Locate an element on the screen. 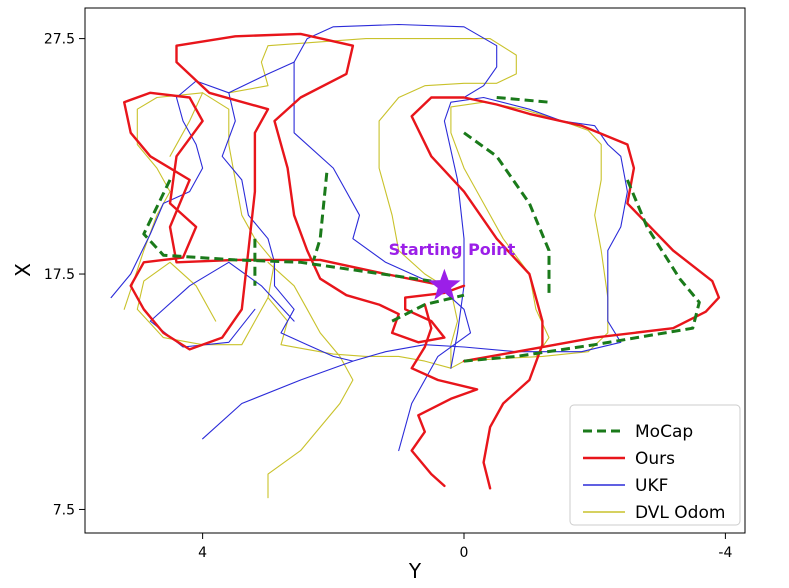  y-tick-label: 17.5 is located at coordinates (59, 275).